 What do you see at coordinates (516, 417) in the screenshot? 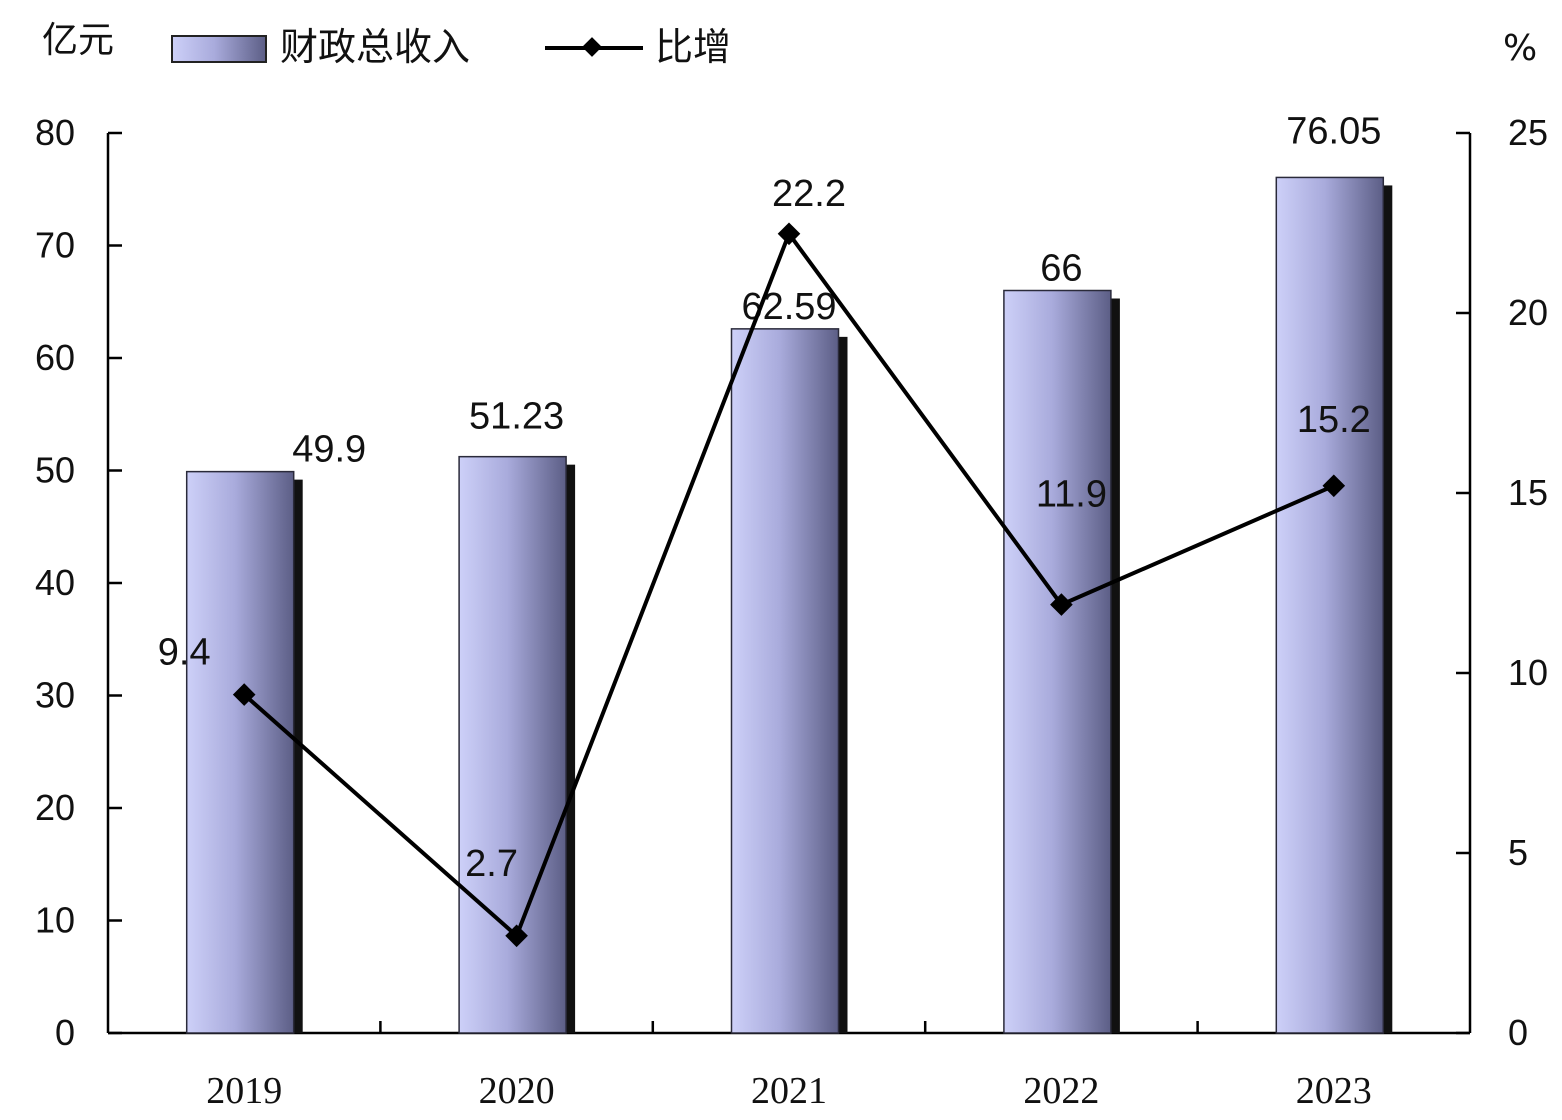
I see `bar-value-label: 51.23` at bounding box center [516, 417].